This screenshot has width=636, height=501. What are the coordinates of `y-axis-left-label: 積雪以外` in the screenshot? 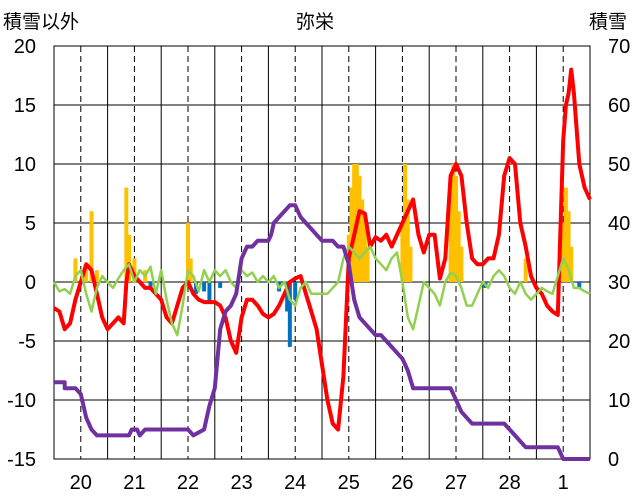 It's located at (41, 22).